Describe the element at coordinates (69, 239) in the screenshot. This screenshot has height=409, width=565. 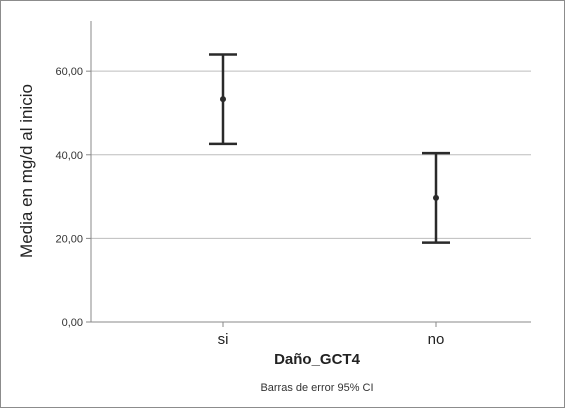
I see `y-tick-label: 20,00` at that location.